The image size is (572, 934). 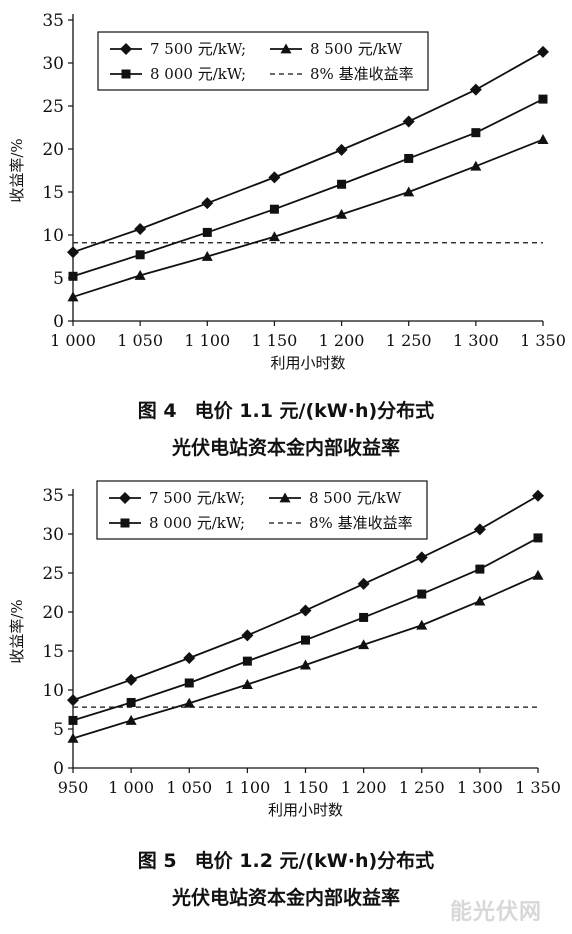 What do you see at coordinates (275, 340) in the screenshot?
I see `x-tick-label: 1 150` at bounding box center [275, 340].